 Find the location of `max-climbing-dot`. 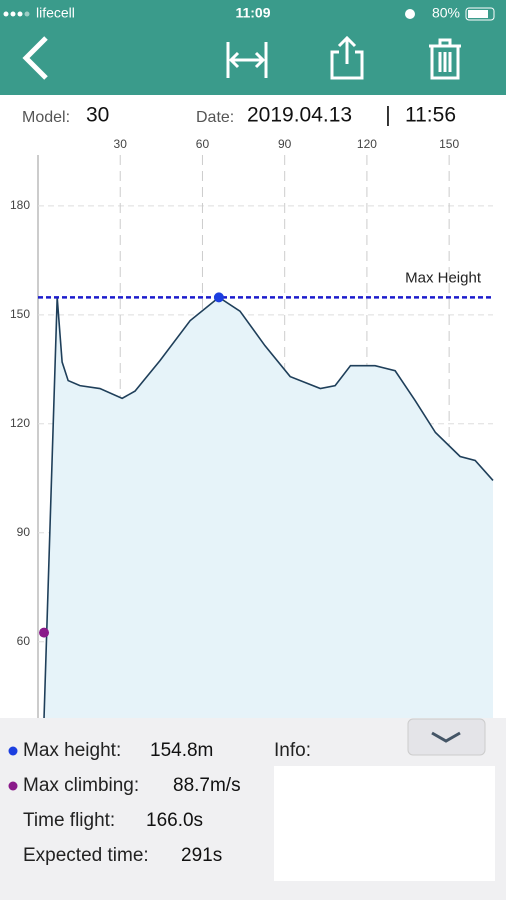

max-climbing-dot is located at coordinates (13, 786).